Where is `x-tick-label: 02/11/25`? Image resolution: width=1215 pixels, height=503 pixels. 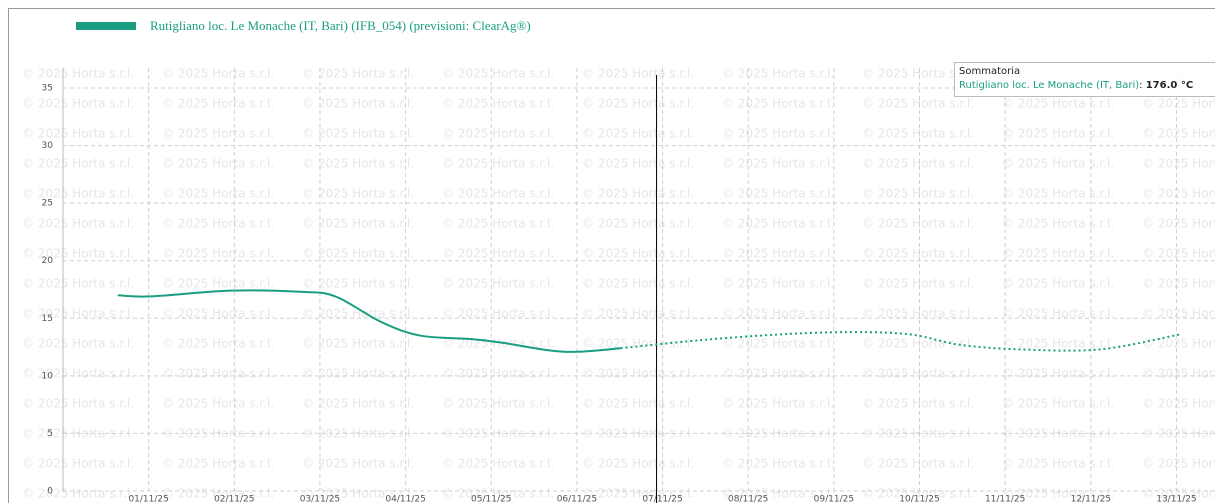
x-tick-label: 02/11/25 is located at coordinates (234, 499).